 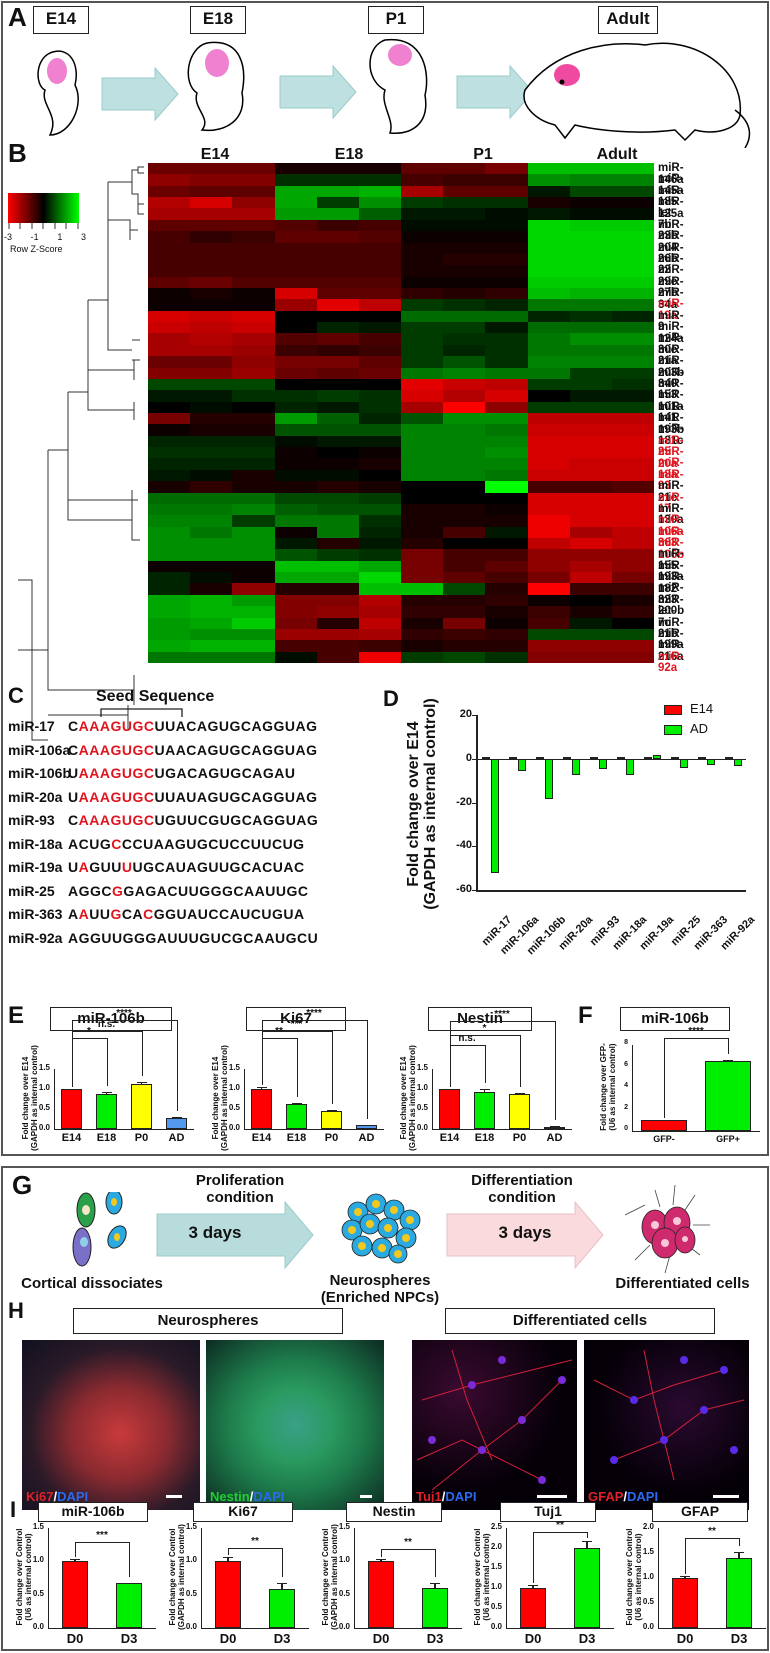 I want to click on heatmap-col-e18: E18, so click(x=349, y=154).